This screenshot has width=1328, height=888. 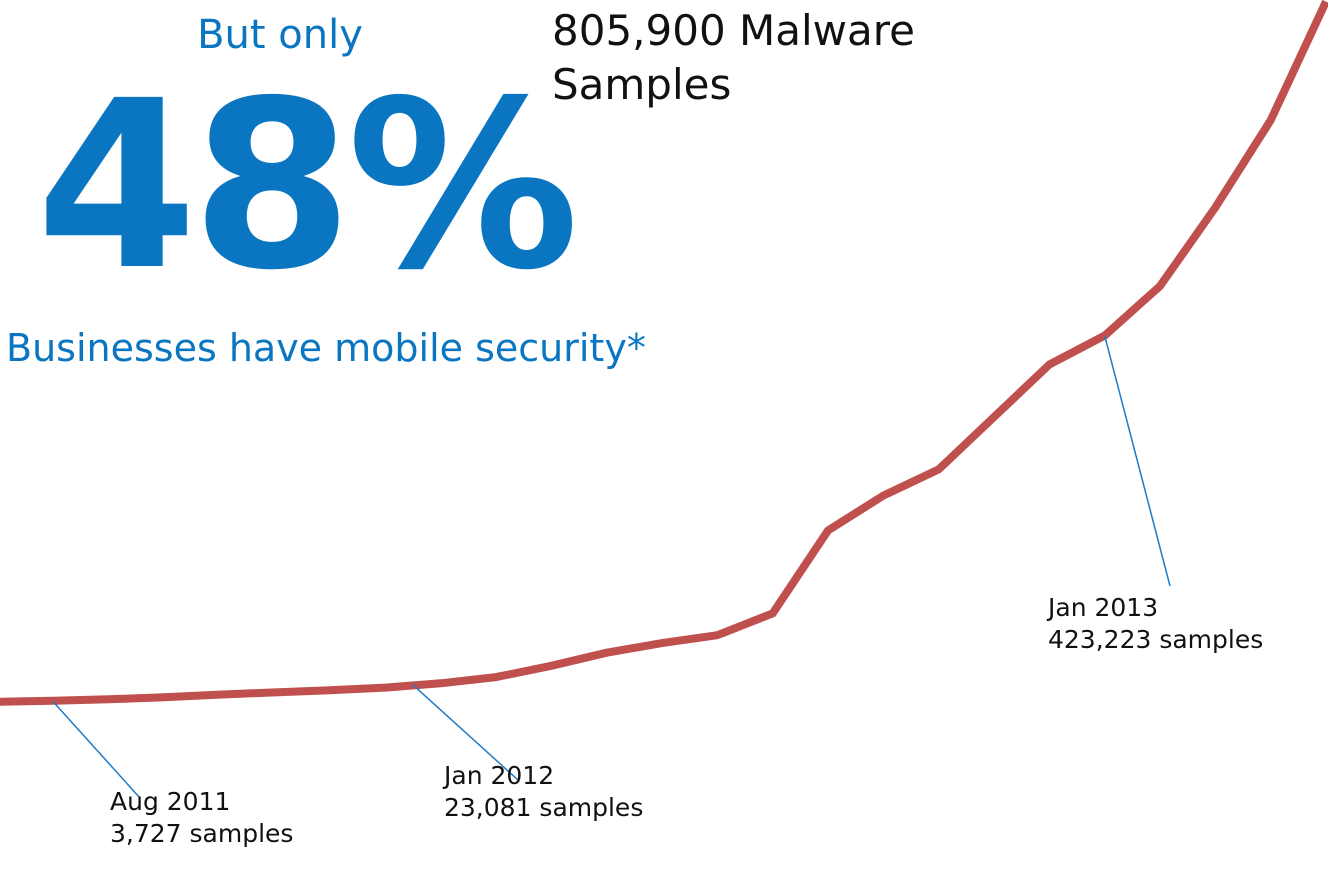 I want to click on annotation-count: 423,223 samples, so click(x=1156, y=639).